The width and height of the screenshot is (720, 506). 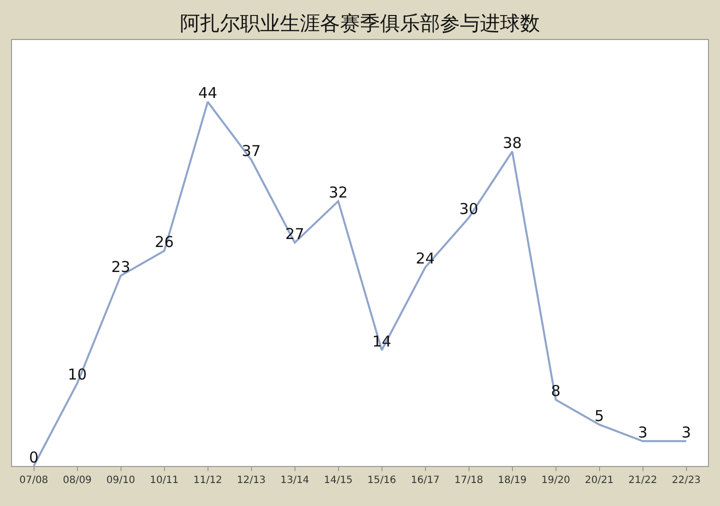 I want to click on data-label: 30, so click(x=468, y=209).